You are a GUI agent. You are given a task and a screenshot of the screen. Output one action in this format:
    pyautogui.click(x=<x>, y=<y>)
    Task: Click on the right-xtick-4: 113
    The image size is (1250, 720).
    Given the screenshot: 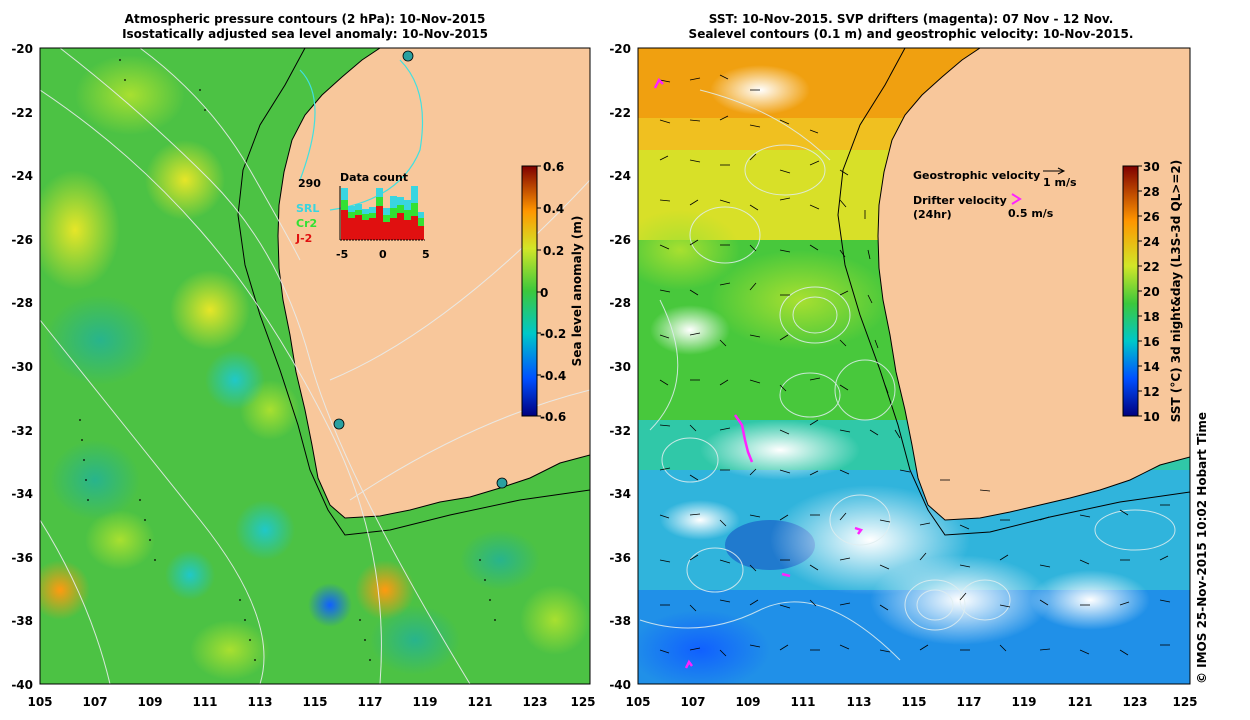 What is the action you would take?
    pyautogui.click(x=858, y=702)
    